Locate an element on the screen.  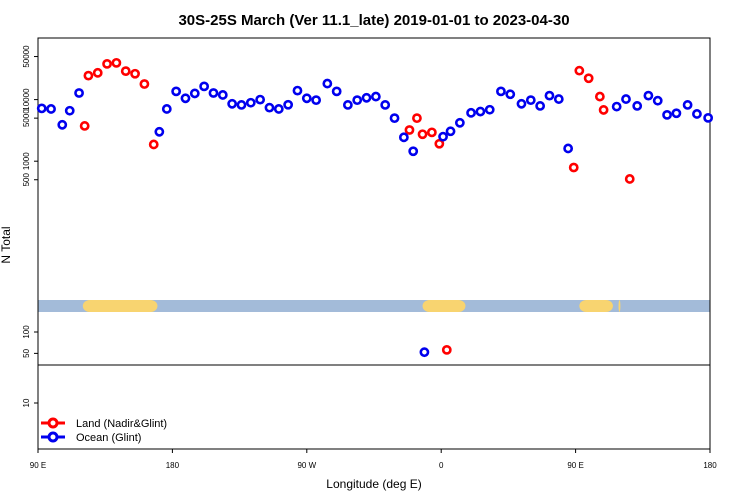
legend: Land (Nadir&Glint) Ocean (Glint) is located at coordinates (104, 430).